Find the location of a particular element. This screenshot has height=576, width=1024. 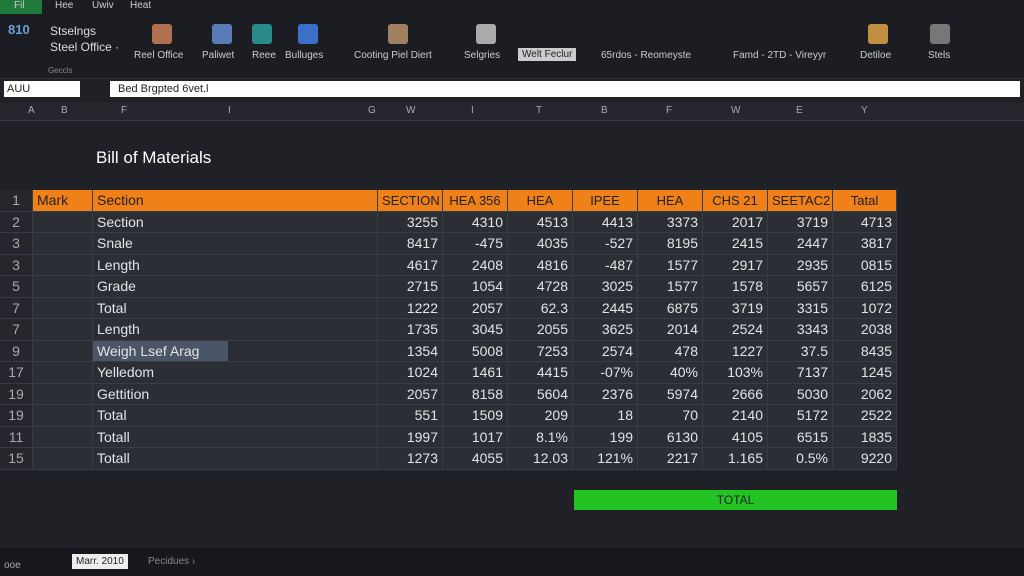

value-cell: -475 is located at coordinates (475, 244).